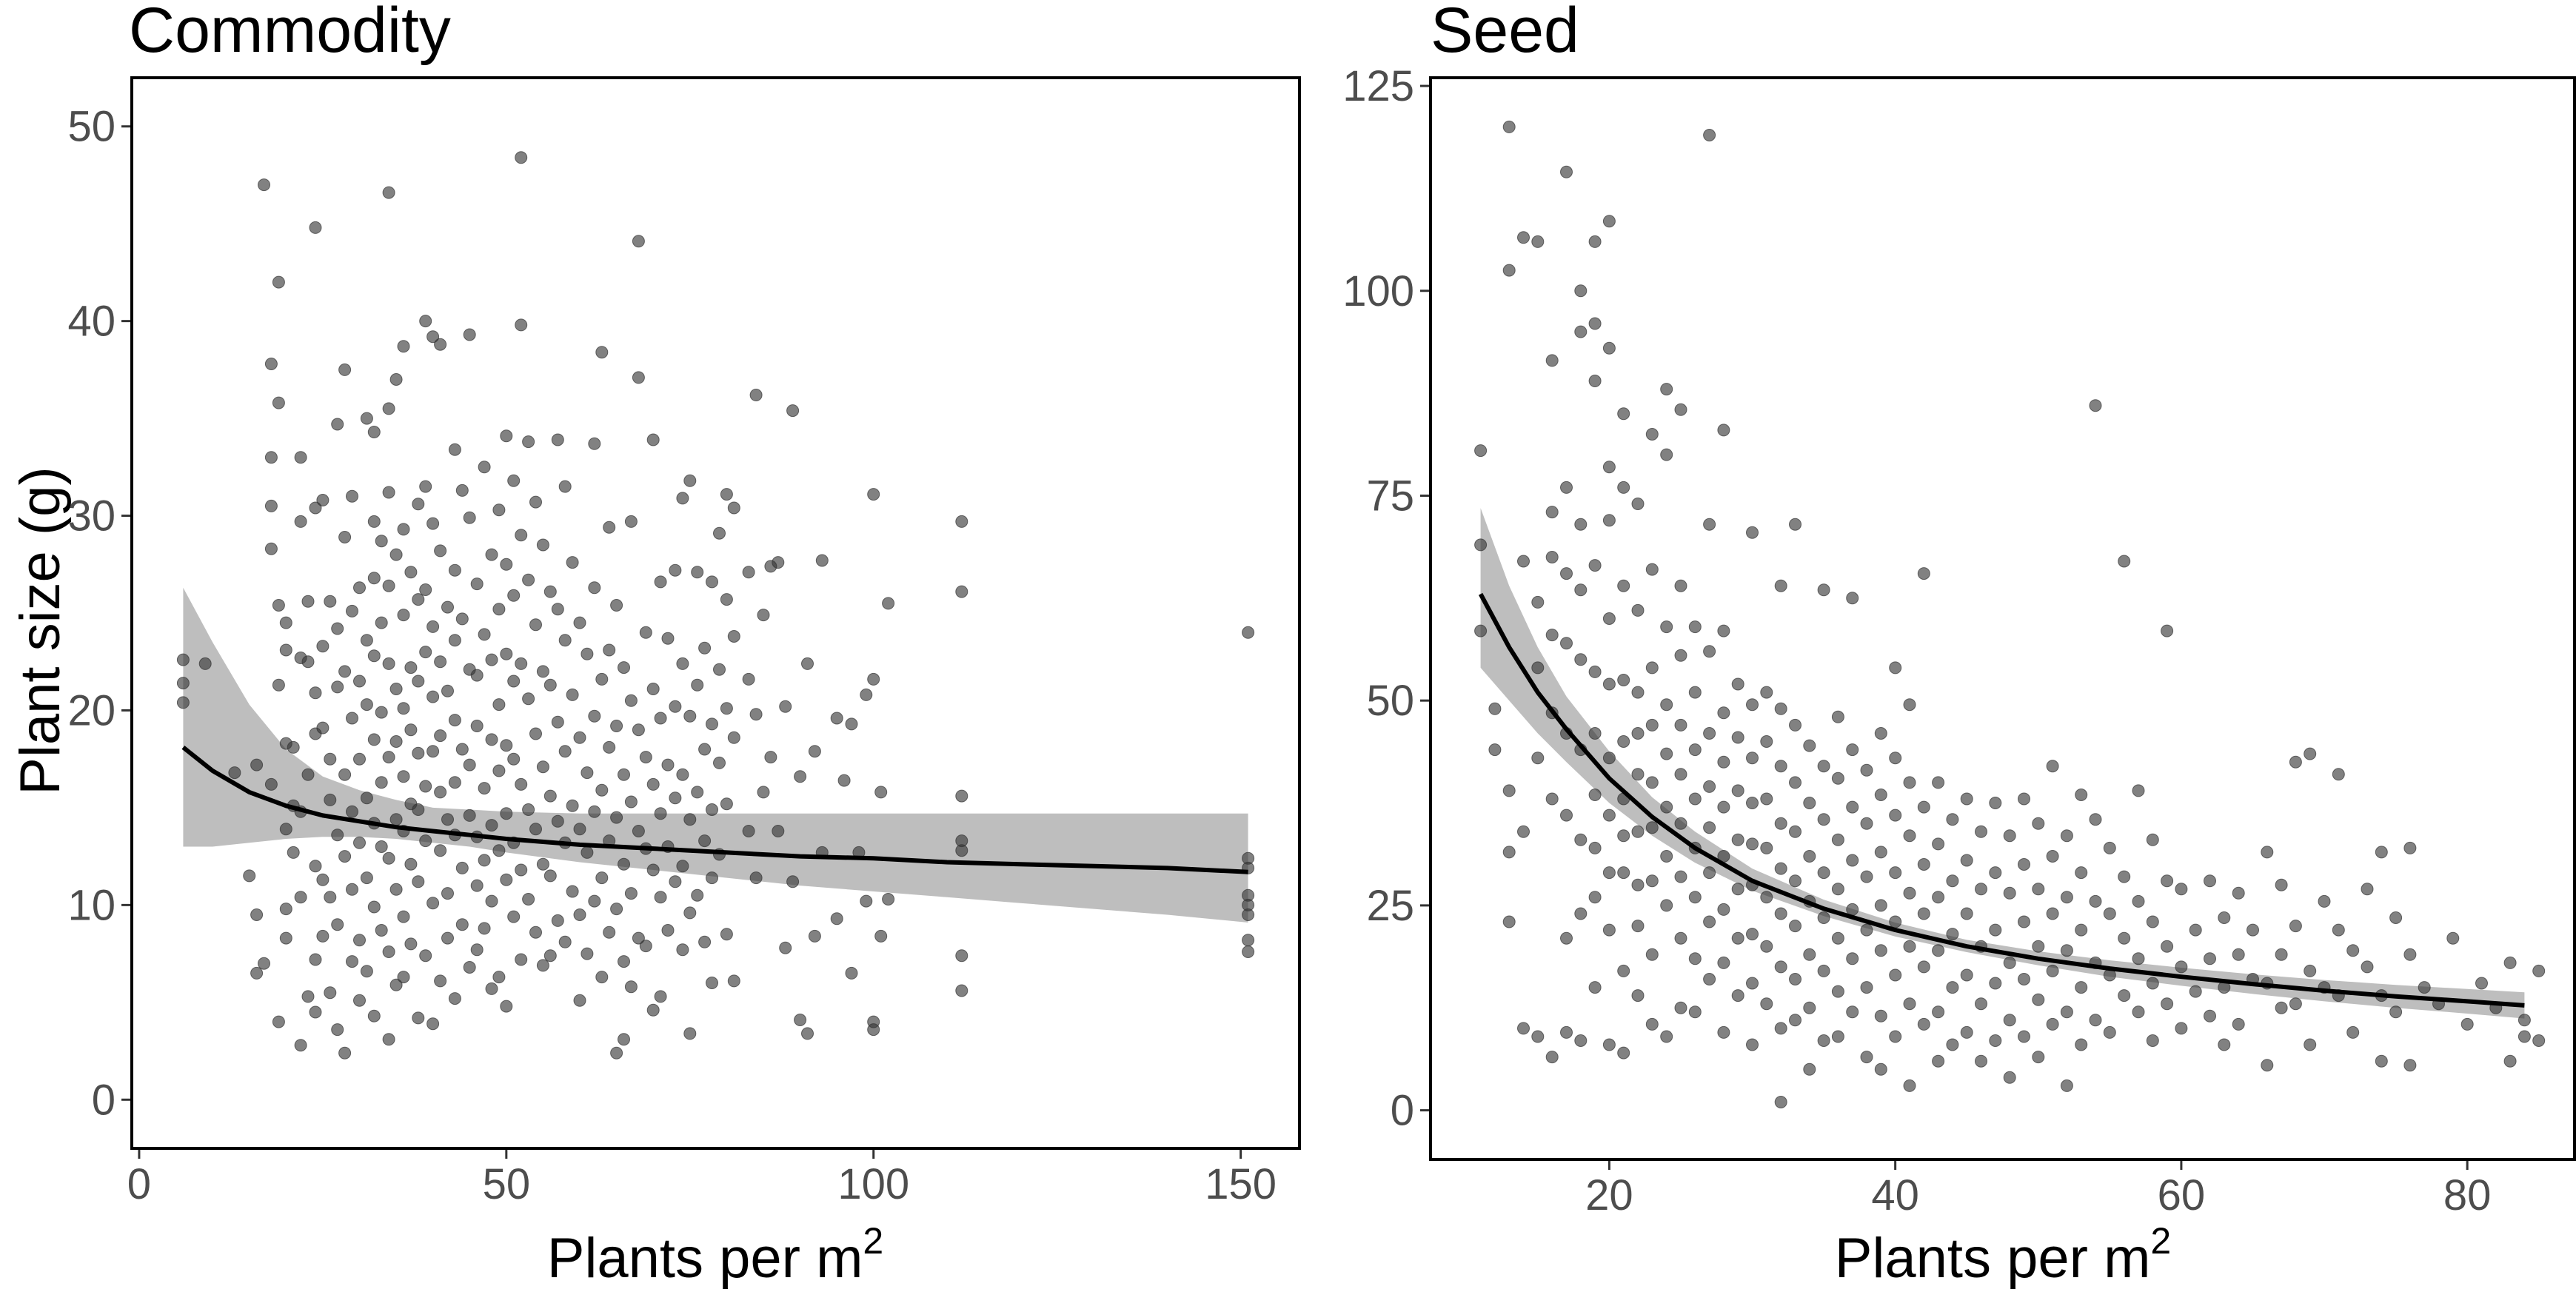 This screenshot has width=2576, height=1292. I want to click on seed-fit-layer, so click(2001, 800).